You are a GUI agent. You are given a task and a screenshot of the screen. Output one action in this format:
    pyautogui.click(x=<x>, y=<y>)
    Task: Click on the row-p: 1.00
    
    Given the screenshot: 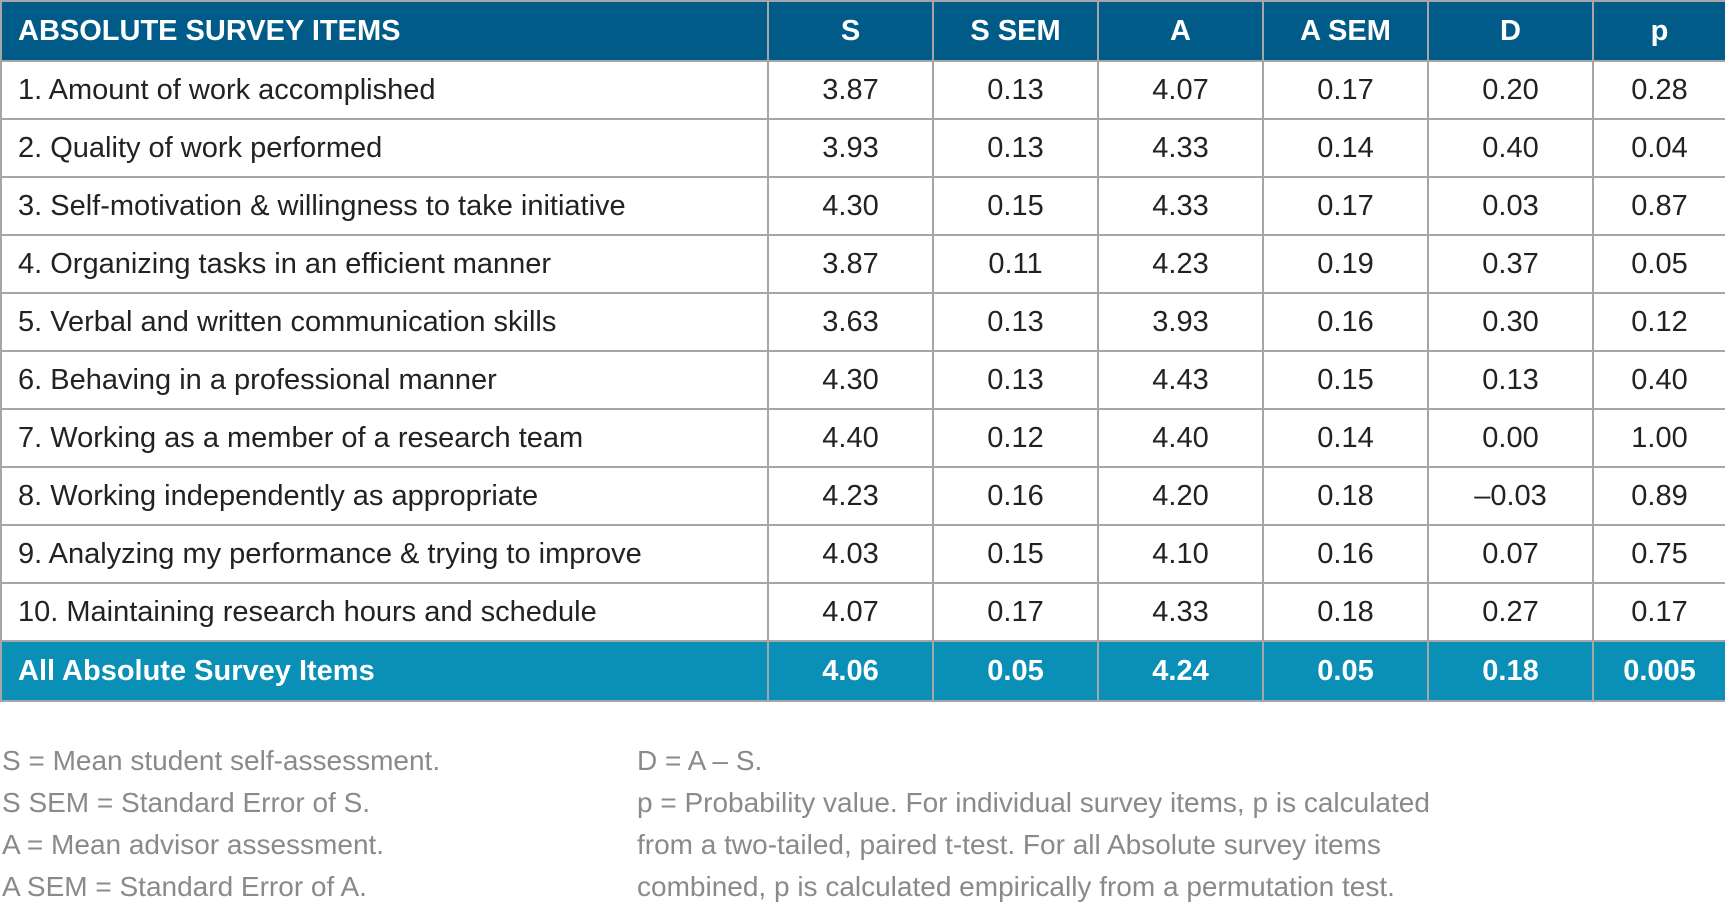 What is the action you would take?
    pyautogui.click(x=1658, y=438)
    